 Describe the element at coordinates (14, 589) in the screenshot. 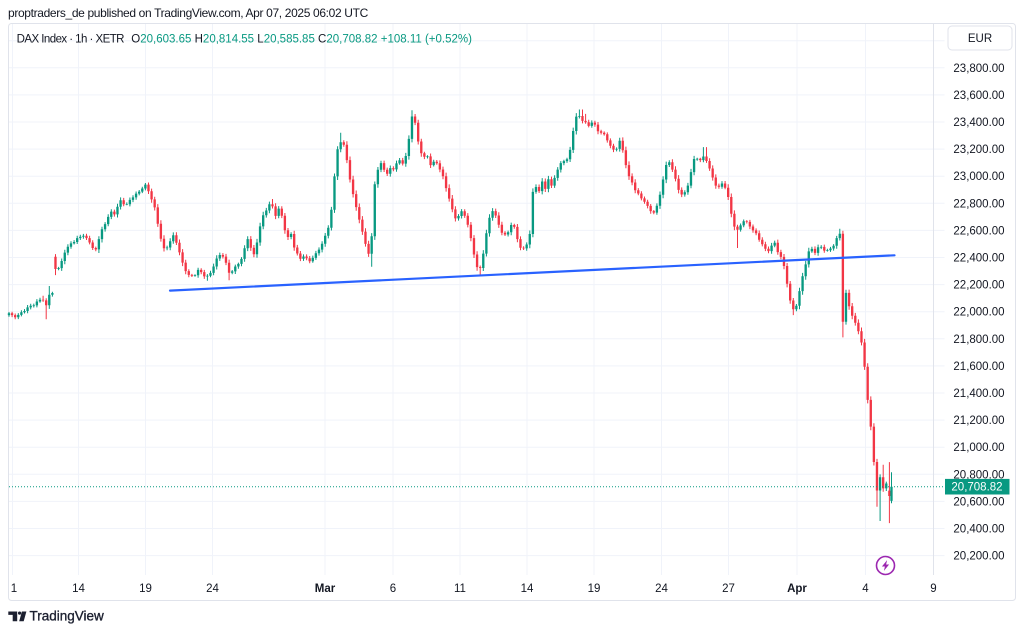

I see `svg-text: 1` at that location.